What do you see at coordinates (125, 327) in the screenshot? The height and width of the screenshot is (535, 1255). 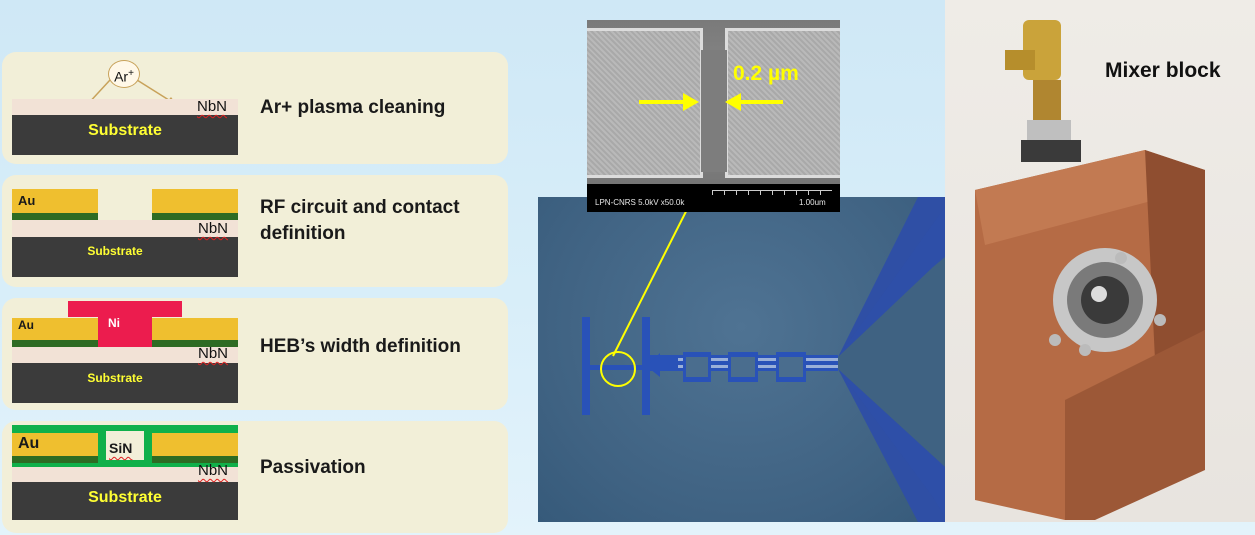 I see `nickel-mask-center` at bounding box center [125, 327].